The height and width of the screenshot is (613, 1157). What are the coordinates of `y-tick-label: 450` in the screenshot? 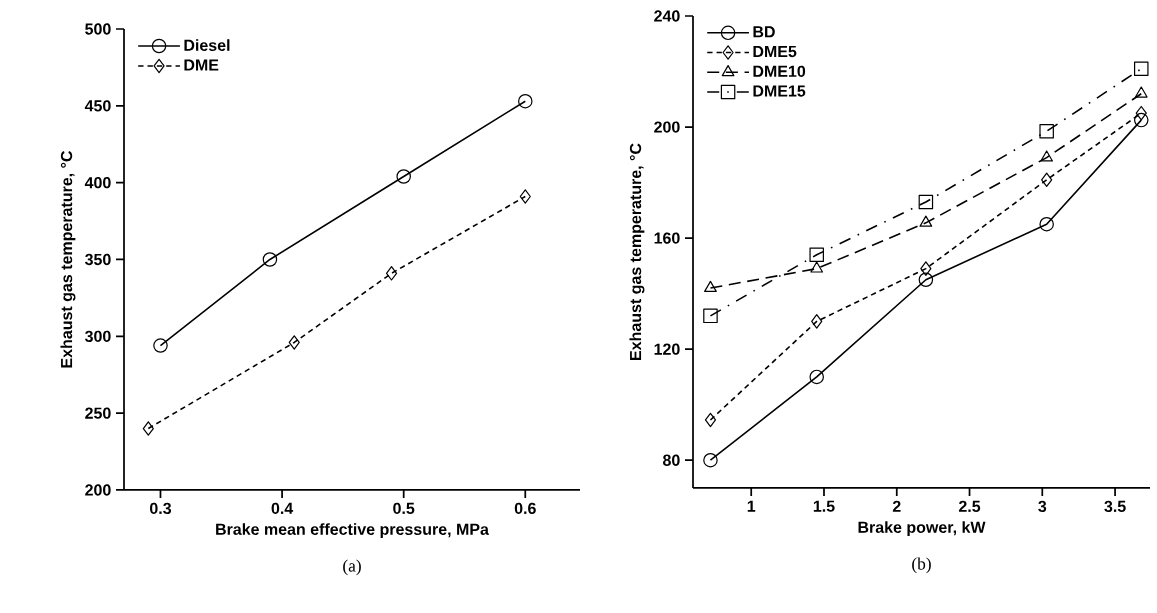 It's located at (97, 106).